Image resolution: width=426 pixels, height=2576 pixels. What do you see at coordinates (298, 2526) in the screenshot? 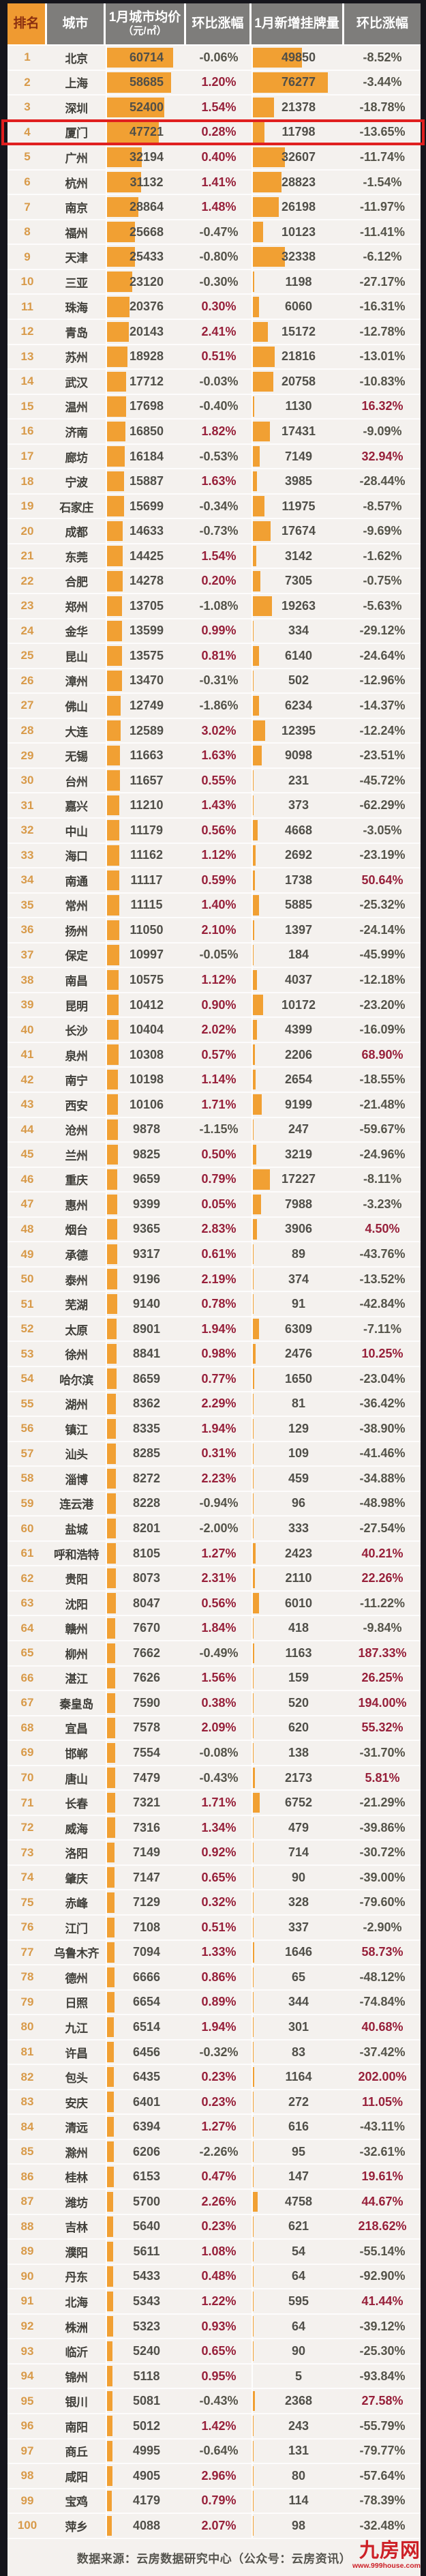
I see `listings-cell: 98` at bounding box center [298, 2526].